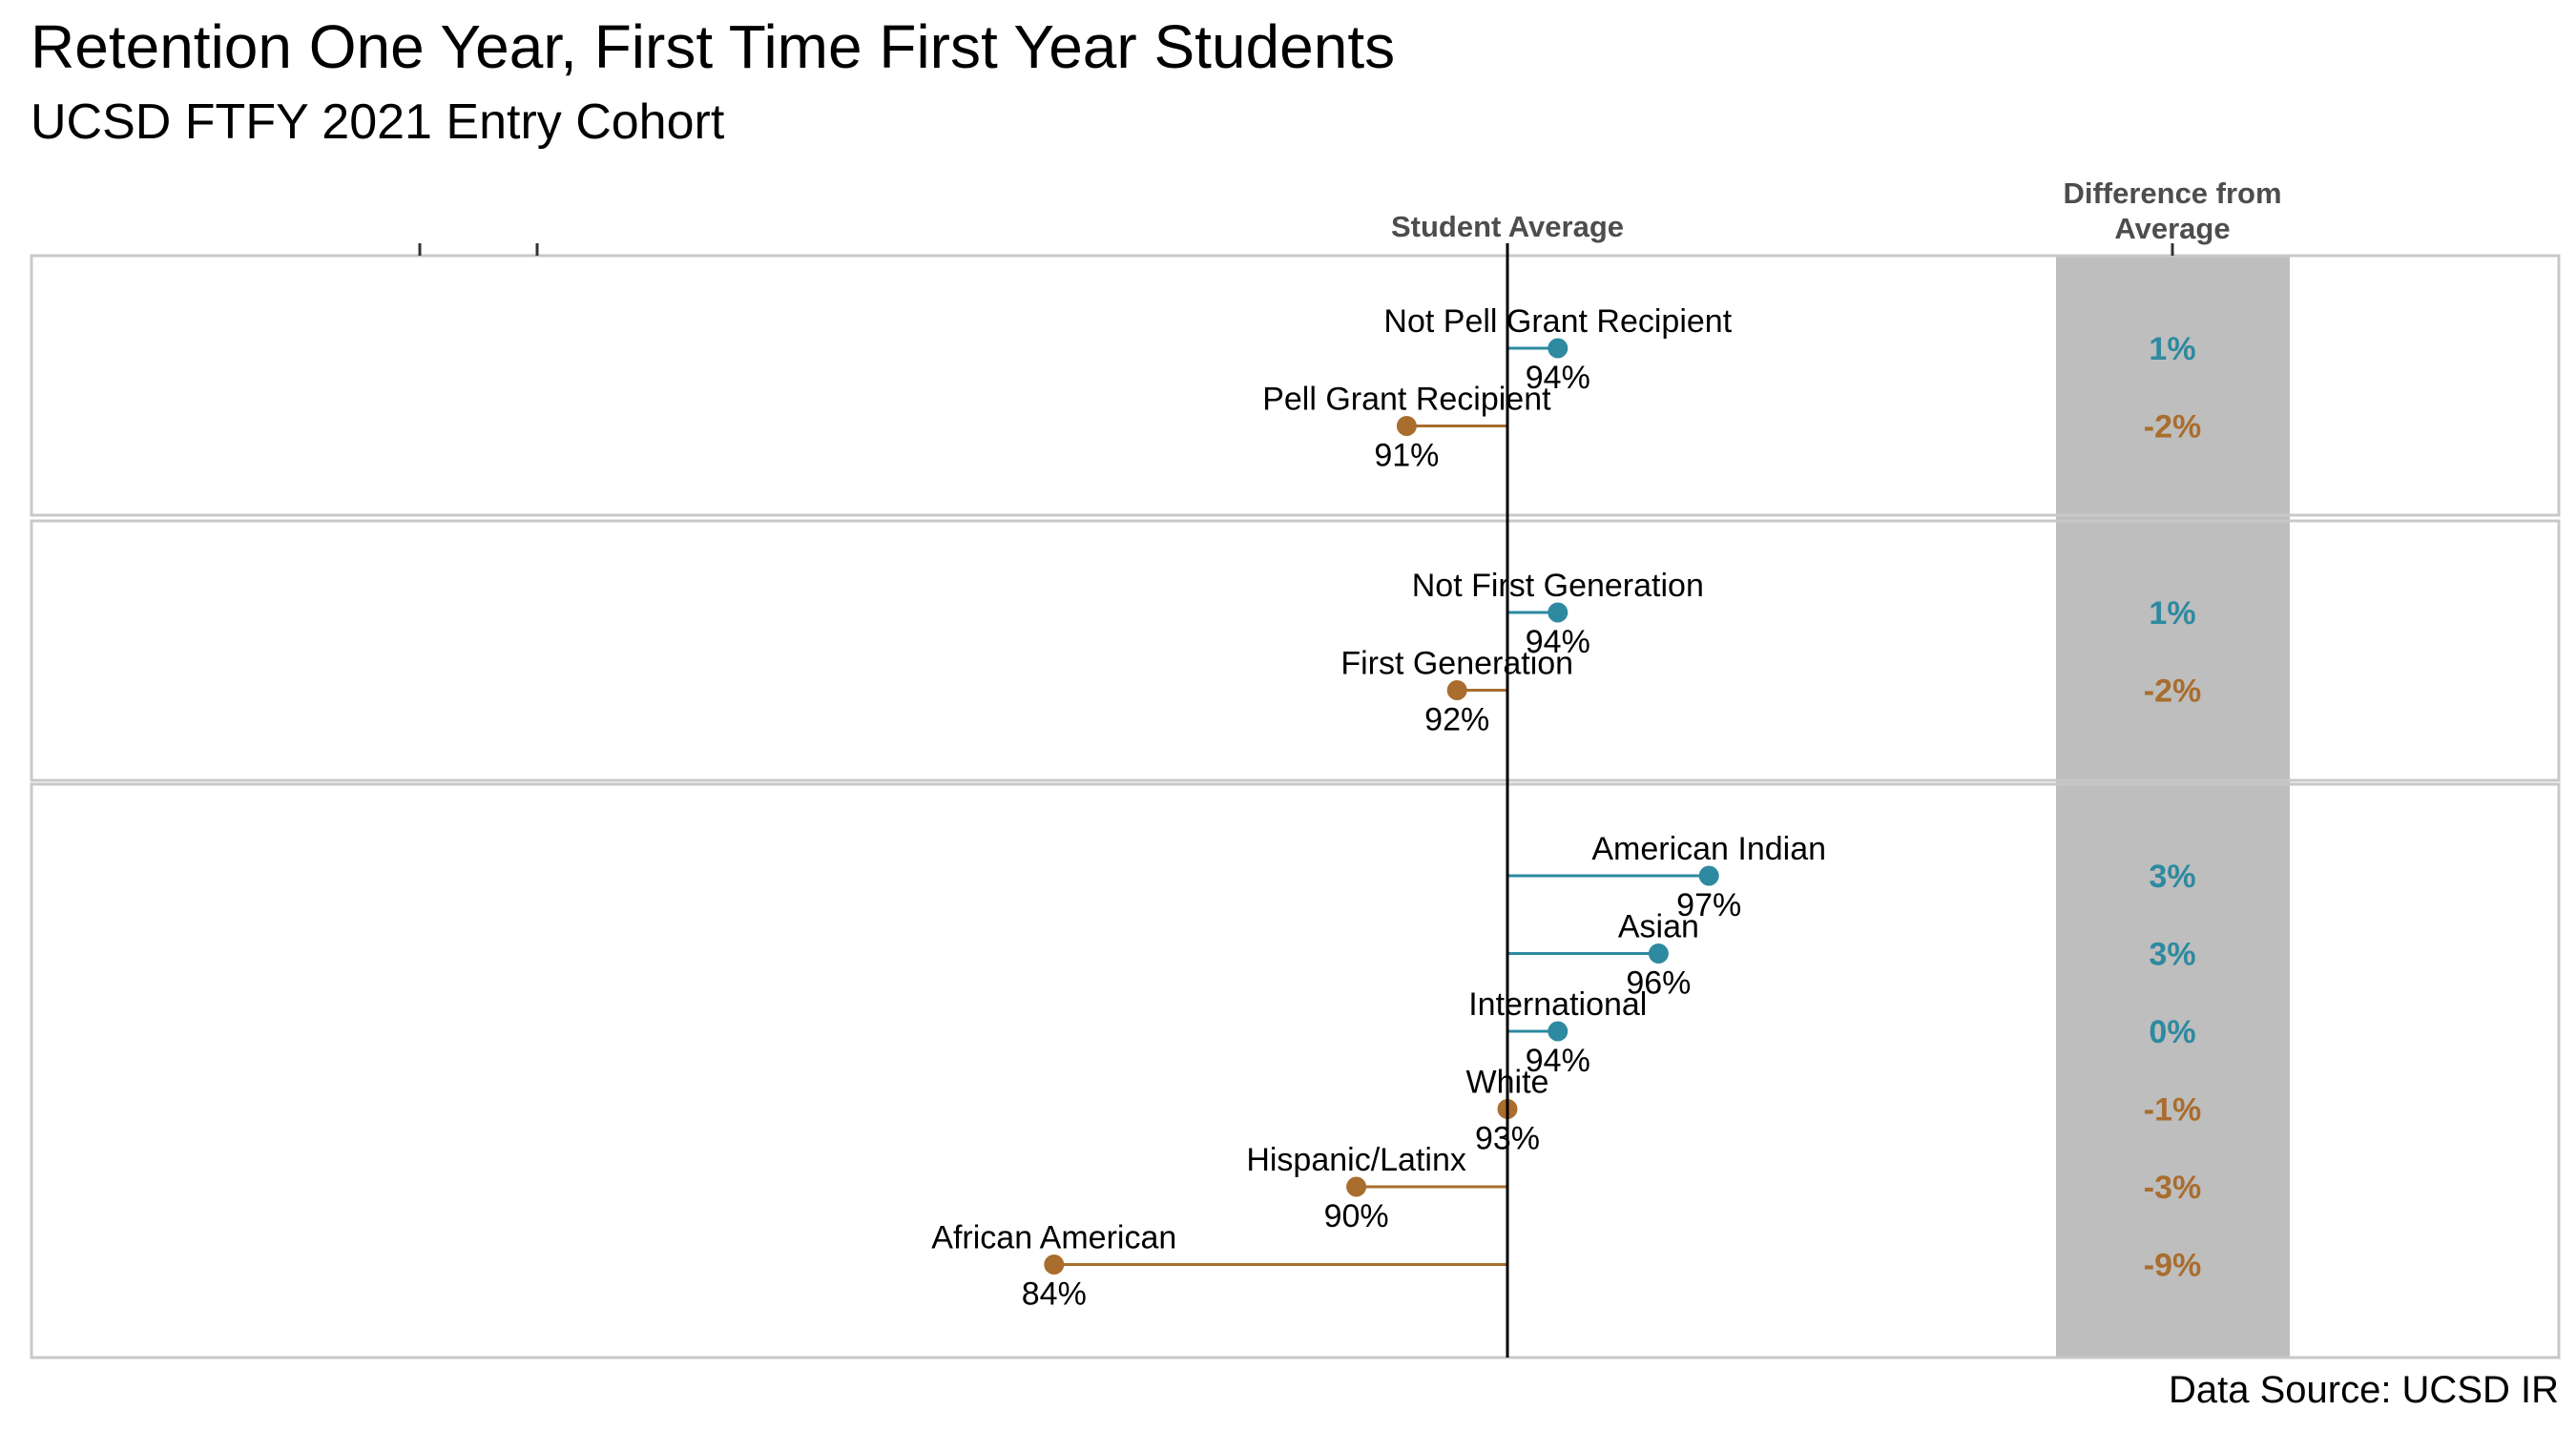 The height and width of the screenshot is (1431, 2576). I want to click on difference-panel, so click(2173, 807).